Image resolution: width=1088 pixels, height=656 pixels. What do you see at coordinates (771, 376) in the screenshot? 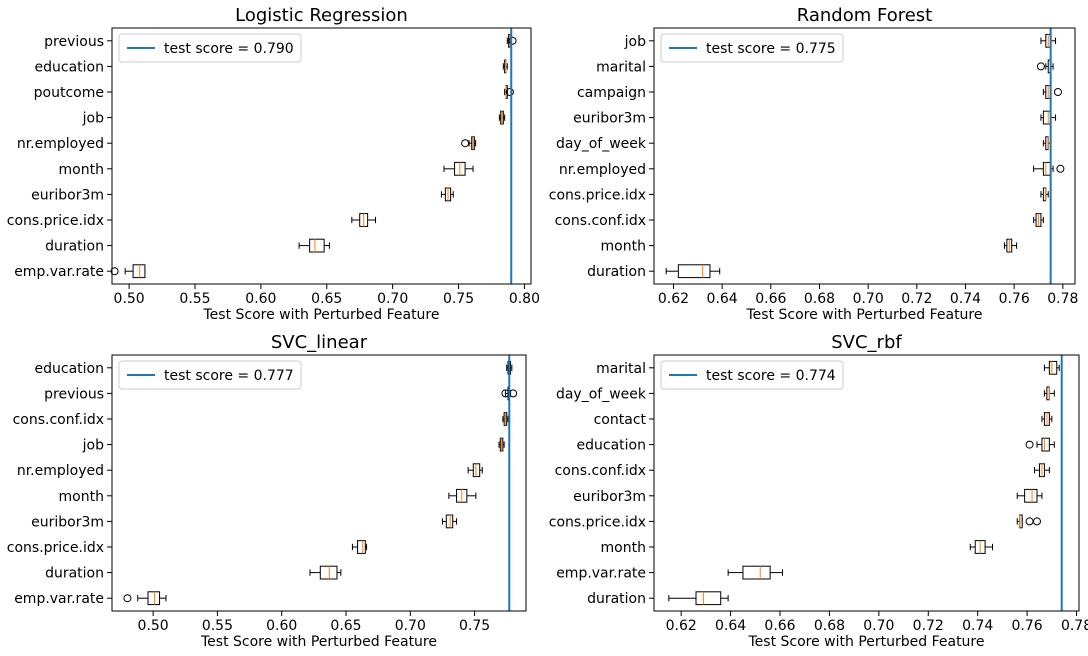
I see `legend-label: test score = 0.774` at bounding box center [771, 376].